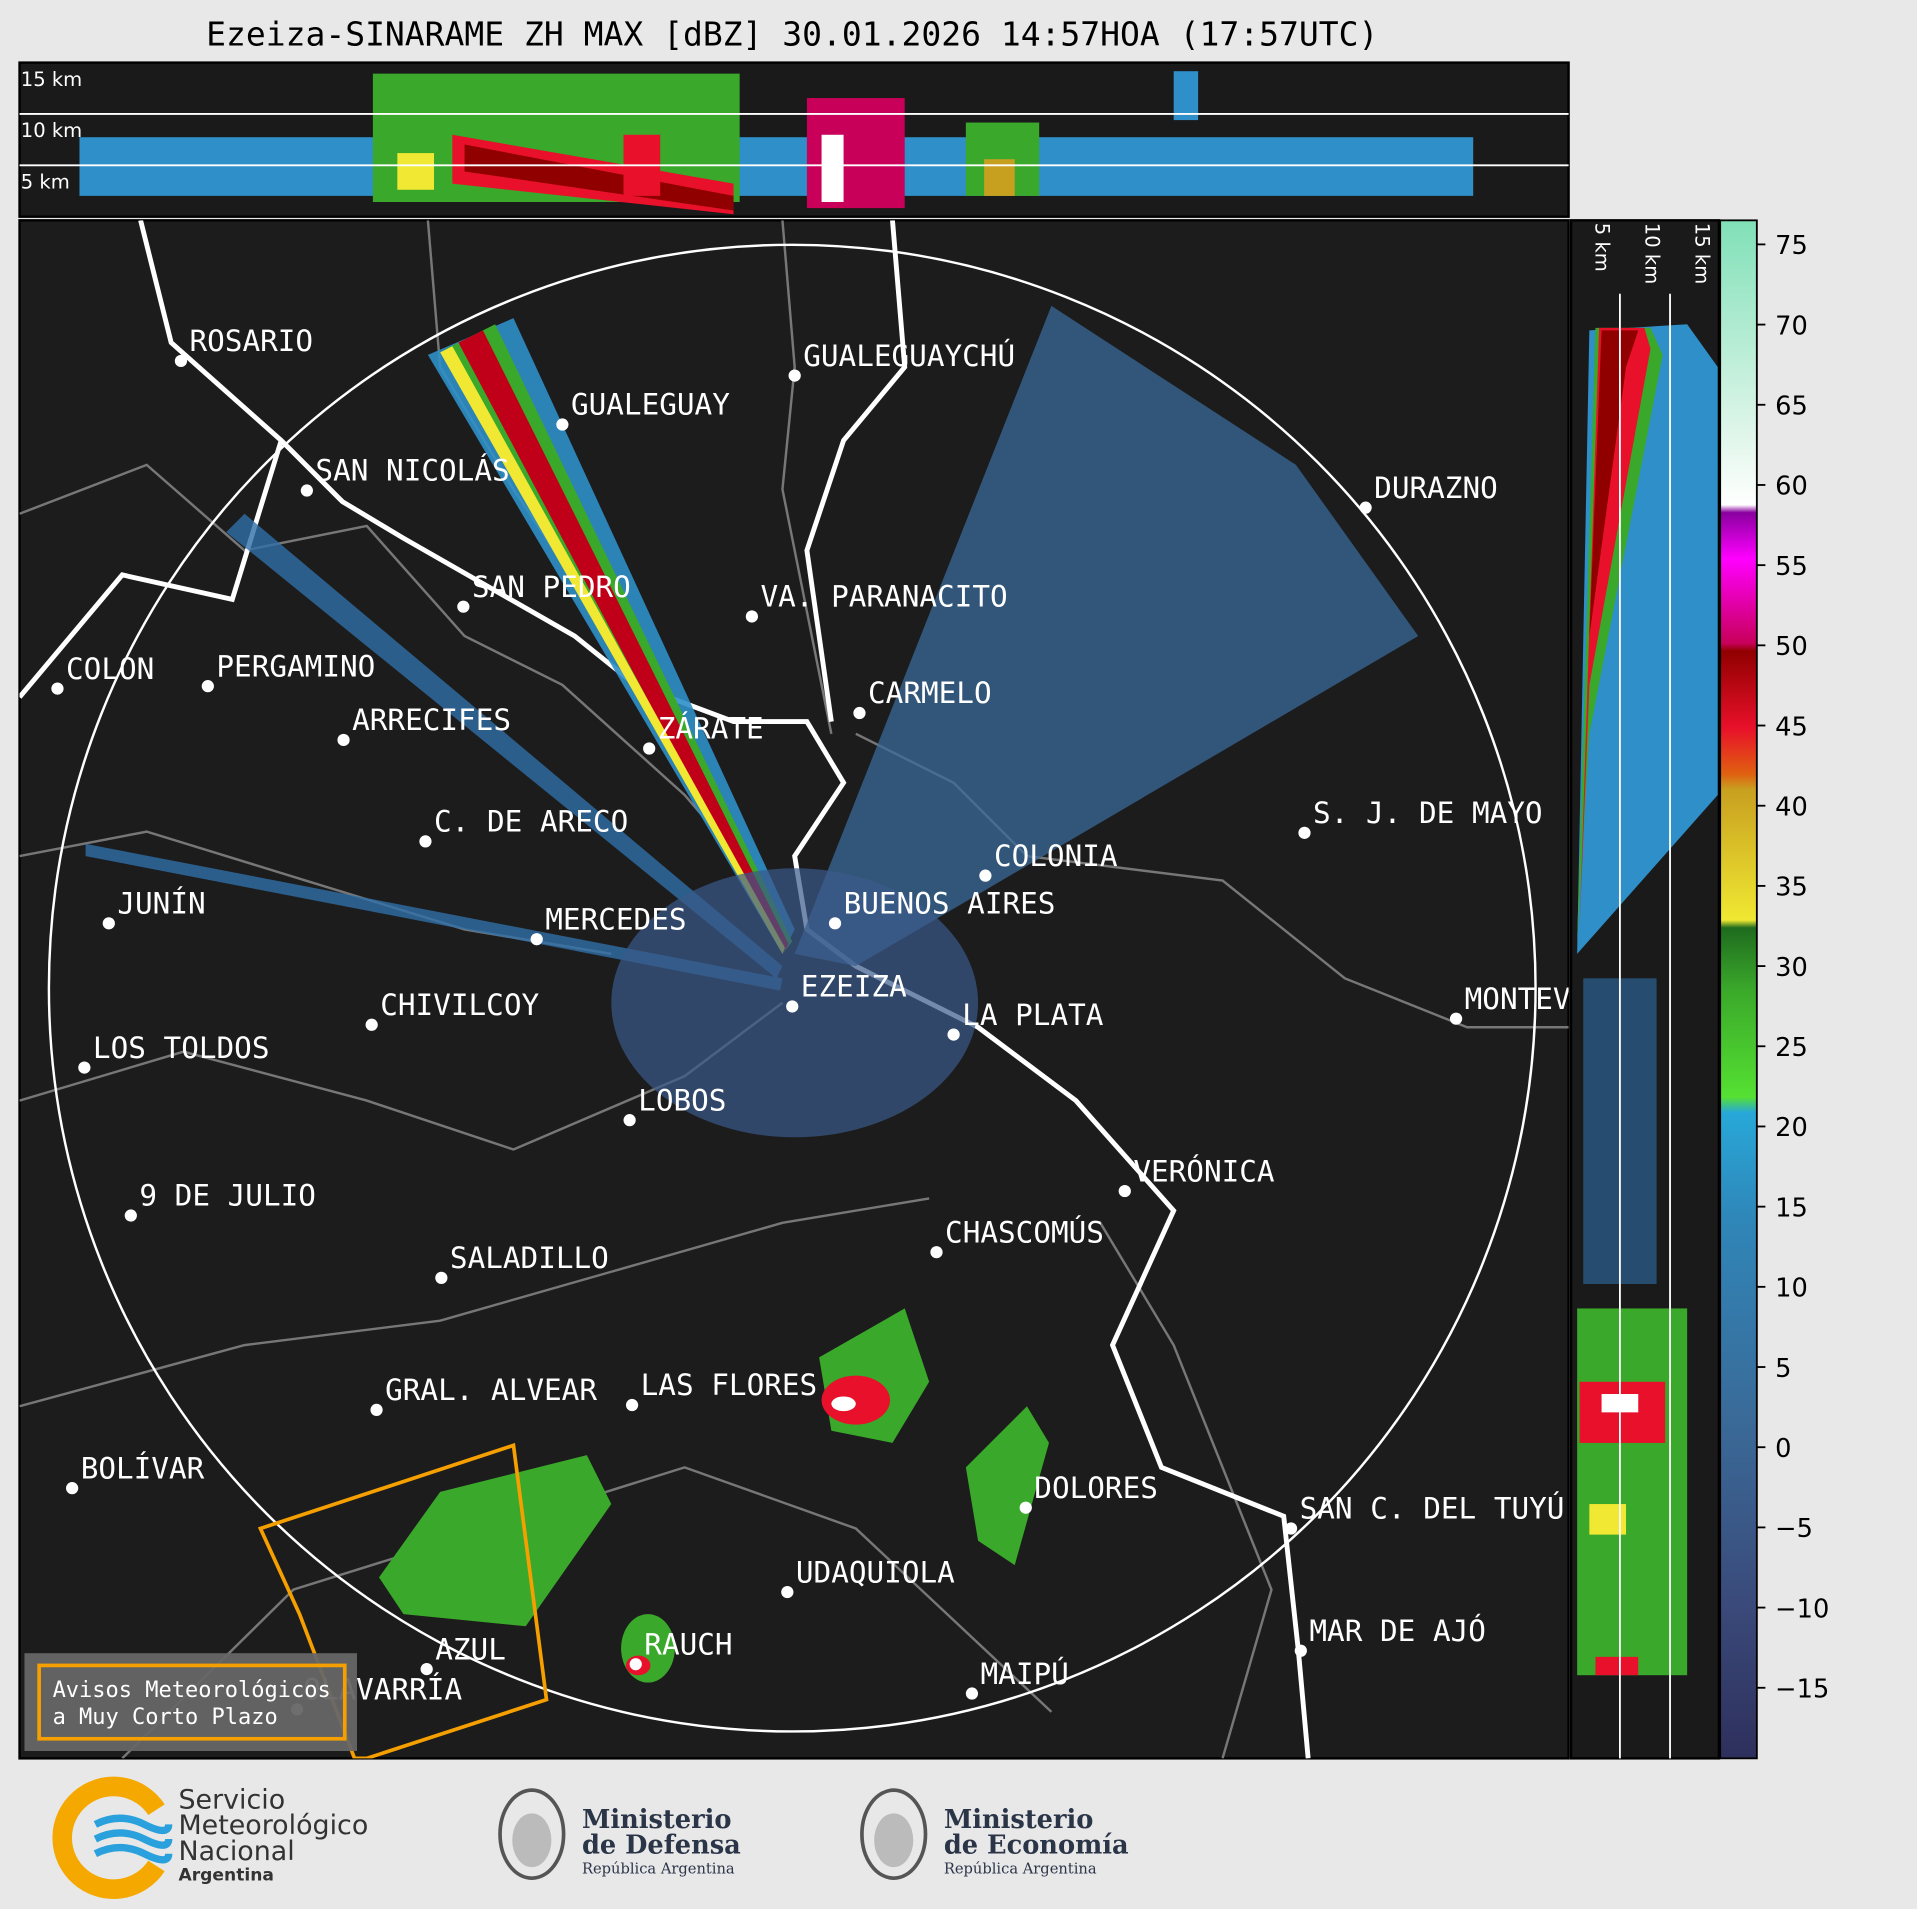  What do you see at coordinates (1518, 999) in the screenshot?
I see `city-label: MONTEV` at bounding box center [1518, 999].